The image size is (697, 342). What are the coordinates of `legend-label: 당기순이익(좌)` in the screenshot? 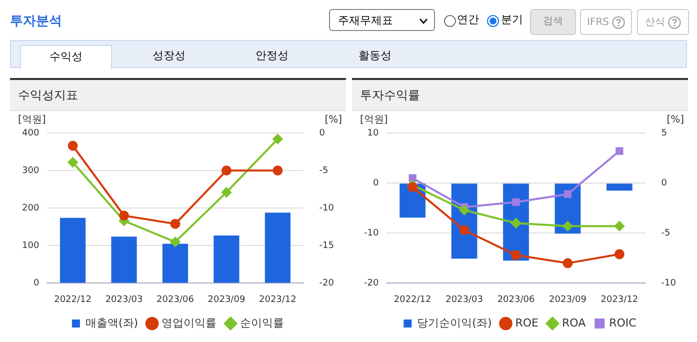 It's located at (454, 323).